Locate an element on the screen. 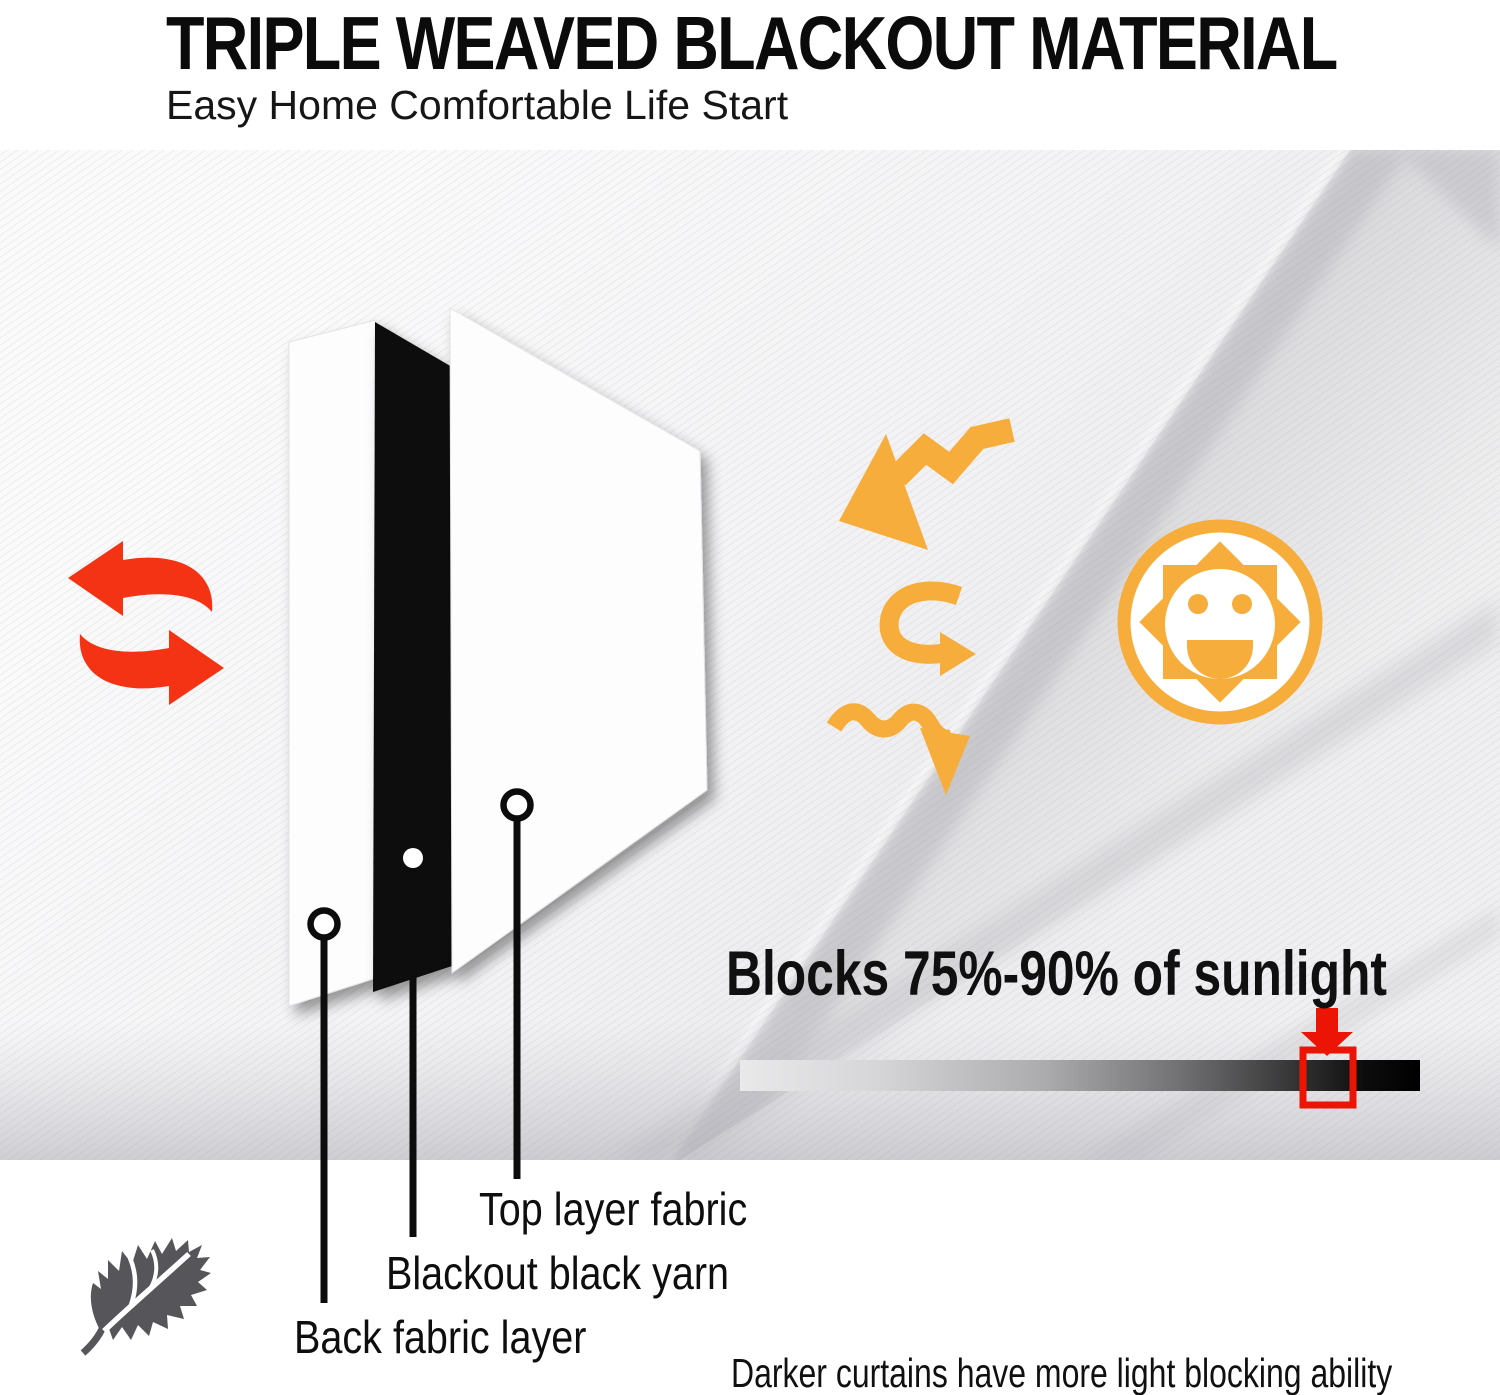 The image size is (1500, 1395). top-layer-anchor-dot is located at coordinates (517, 805).